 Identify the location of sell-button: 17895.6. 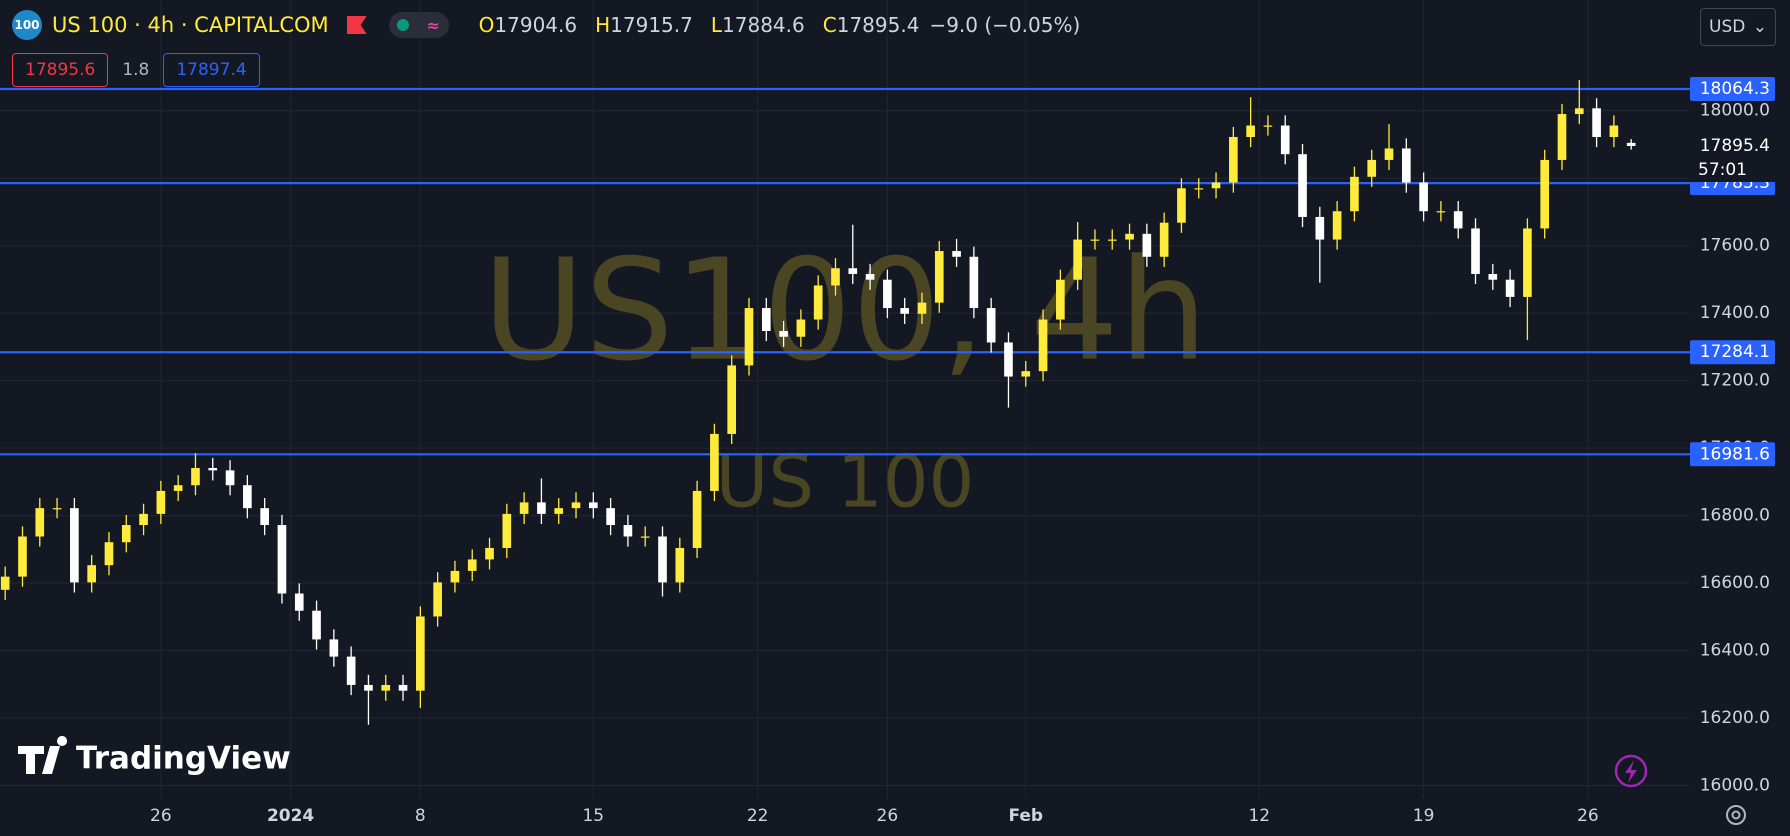
(60, 70).